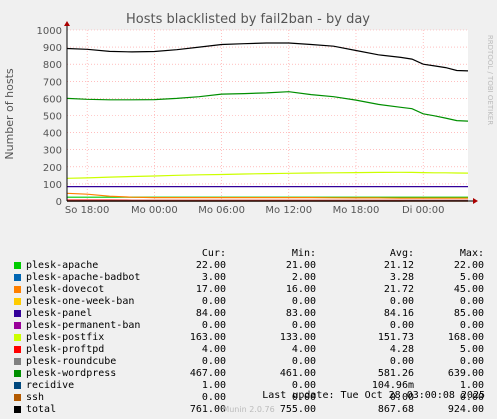 Image resolution: width=497 pixels, height=419 pixels. Describe the element at coordinates (267, 106) in the screenshot. I see `series-line-plesk-wordpress` at that location.